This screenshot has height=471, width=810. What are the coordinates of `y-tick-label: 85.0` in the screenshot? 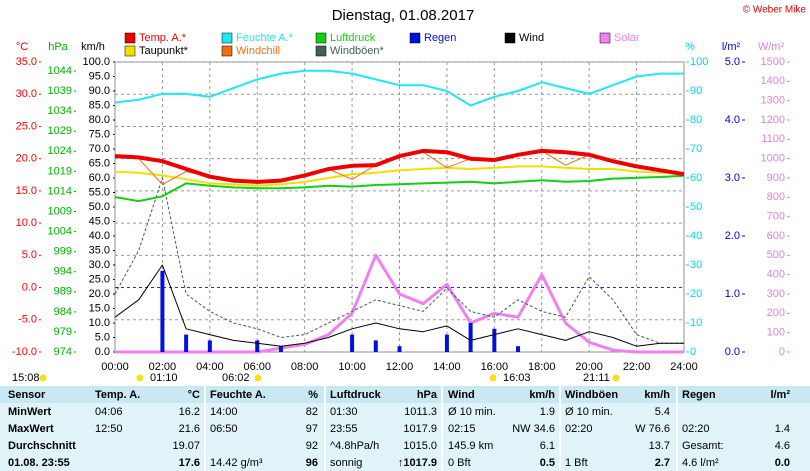 It's located at (99, 105).